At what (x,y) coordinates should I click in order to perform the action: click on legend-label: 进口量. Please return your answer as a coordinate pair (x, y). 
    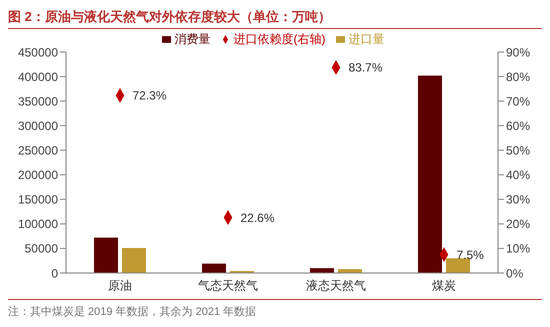
    Looking at the image, I should click on (366, 39).